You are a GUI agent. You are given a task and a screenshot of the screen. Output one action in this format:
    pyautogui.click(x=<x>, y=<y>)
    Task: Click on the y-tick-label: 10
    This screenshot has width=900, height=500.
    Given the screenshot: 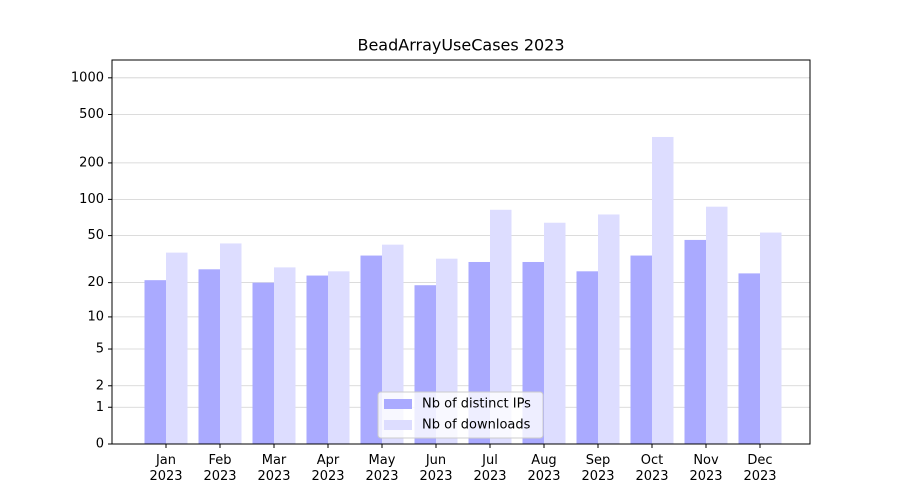 What is the action you would take?
    pyautogui.click(x=95, y=316)
    